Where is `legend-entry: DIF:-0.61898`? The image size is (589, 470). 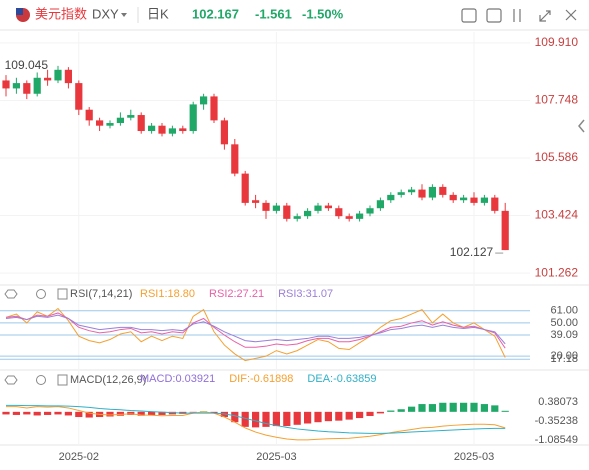 legend-entry: DIF:-0.61898 is located at coordinates (261, 379).